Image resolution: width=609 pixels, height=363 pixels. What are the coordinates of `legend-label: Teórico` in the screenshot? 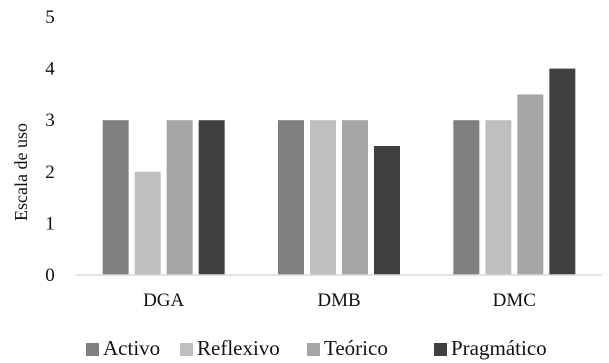 It's located at (356, 348).